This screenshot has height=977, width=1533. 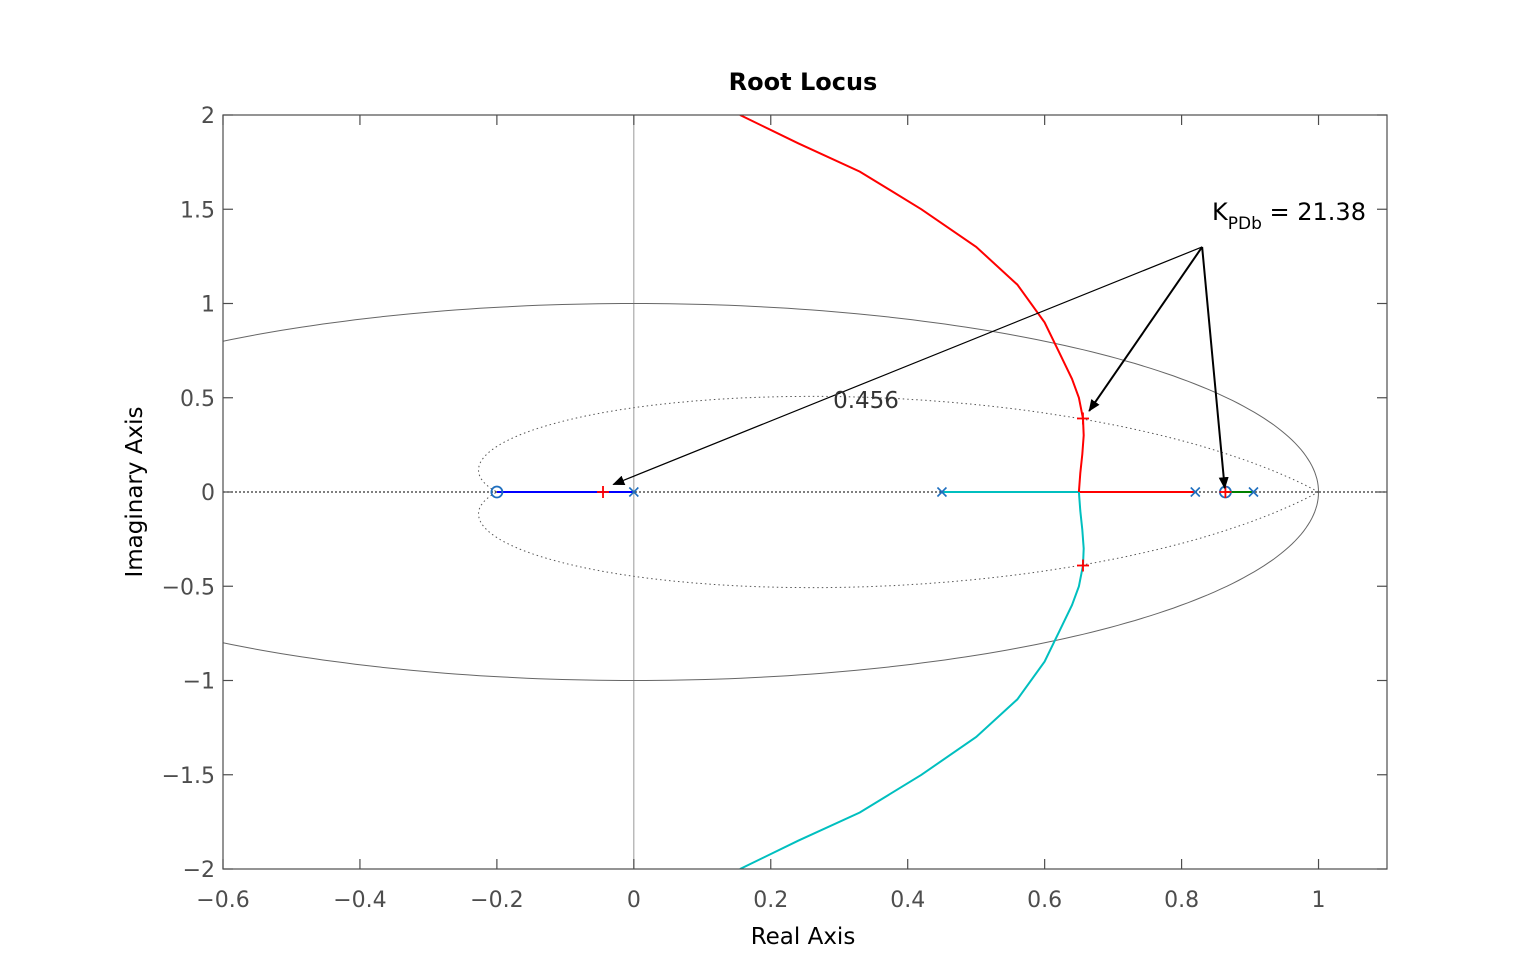 What do you see at coordinates (197, 399) in the screenshot?
I see `y-tick-label: 0.5` at bounding box center [197, 399].